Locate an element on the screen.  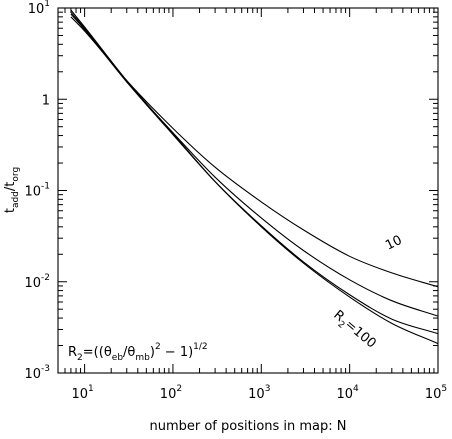
y-tick-label: 1 is located at coordinates (46, 100).